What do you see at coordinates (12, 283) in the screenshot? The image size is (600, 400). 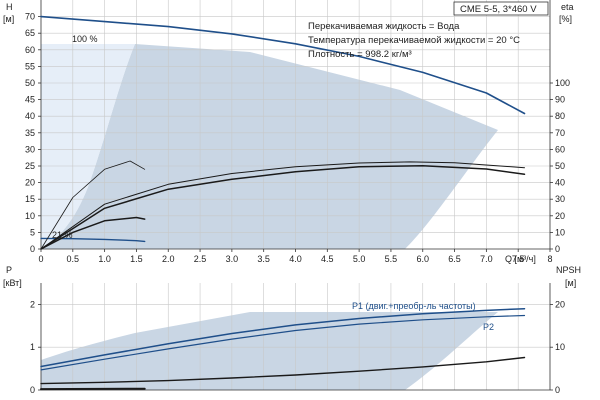 I see `y-unit-left-lower: [кВт]` at bounding box center [12, 283].